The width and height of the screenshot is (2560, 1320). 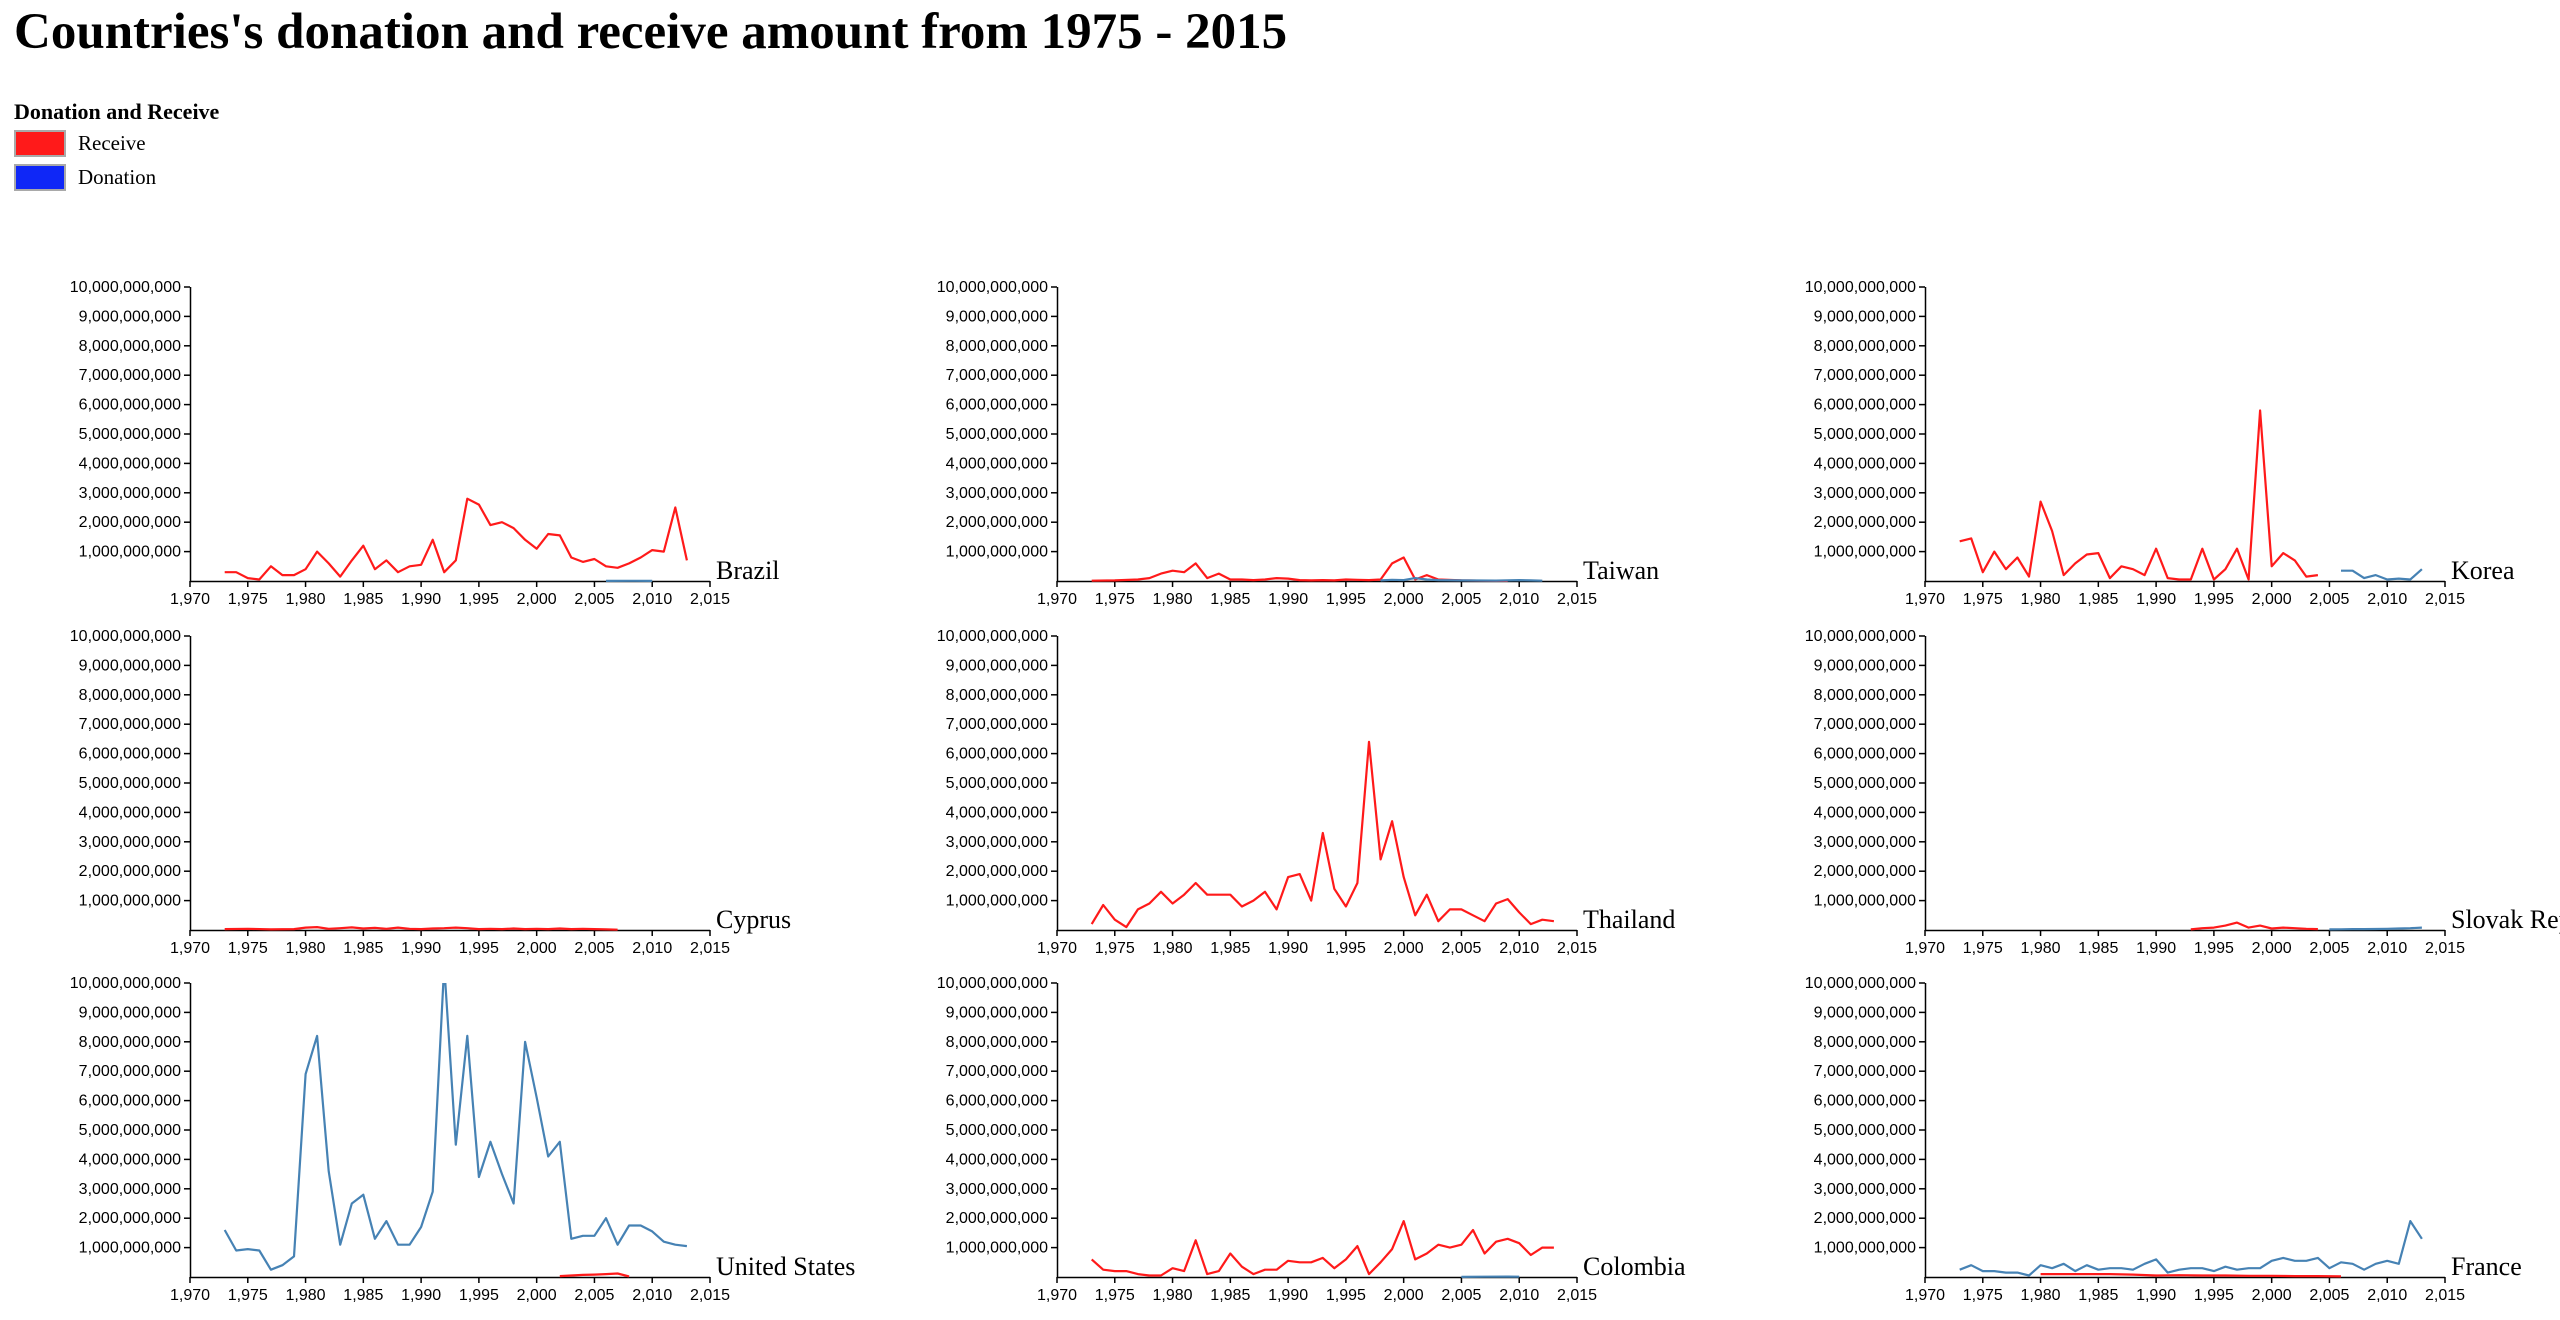 I want to click on legend-item-donation: Donation, so click(x=116, y=177).